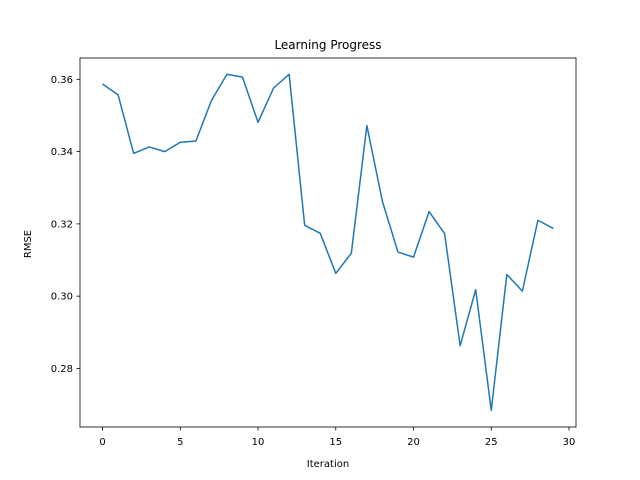  Describe the element at coordinates (258, 442) in the screenshot. I see `x-tick-label: 10` at that location.